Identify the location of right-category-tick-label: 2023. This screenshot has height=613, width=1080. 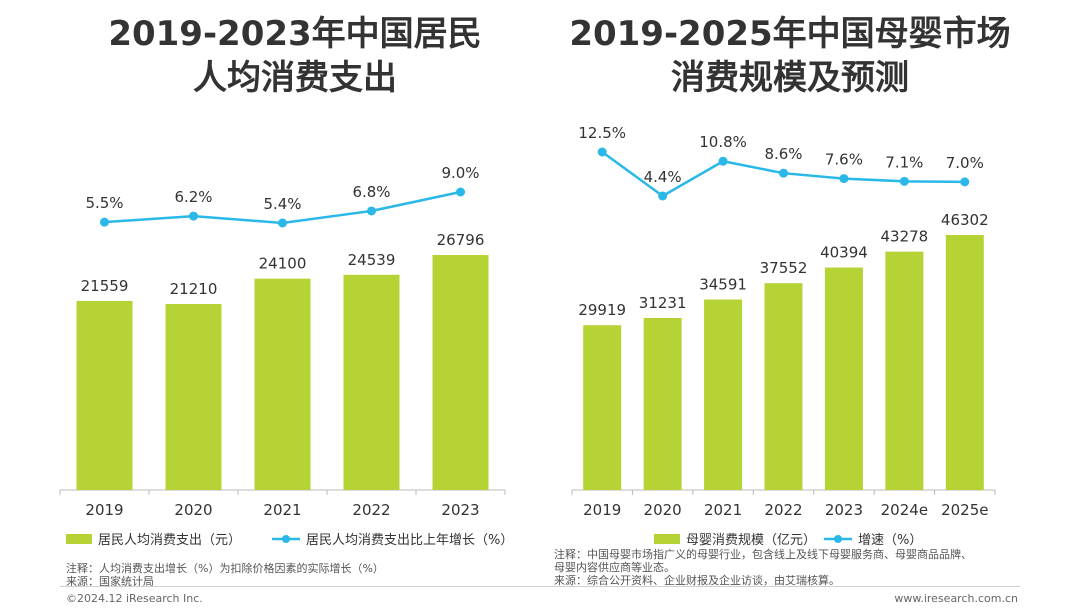
(844, 510).